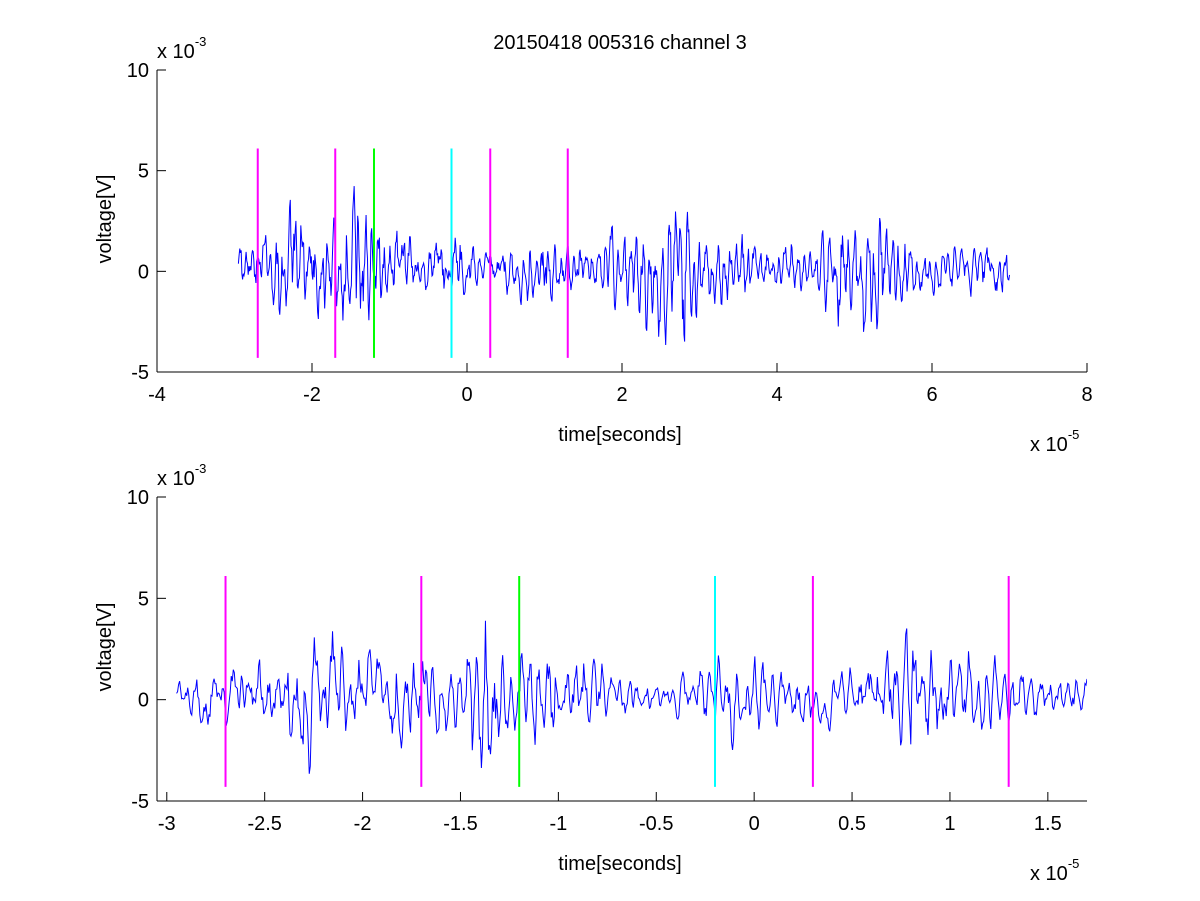 The width and height of the screenshot is (1200, 901). I want to click on chart-title: 20150418 005316 channel 3, so click(620, 43).